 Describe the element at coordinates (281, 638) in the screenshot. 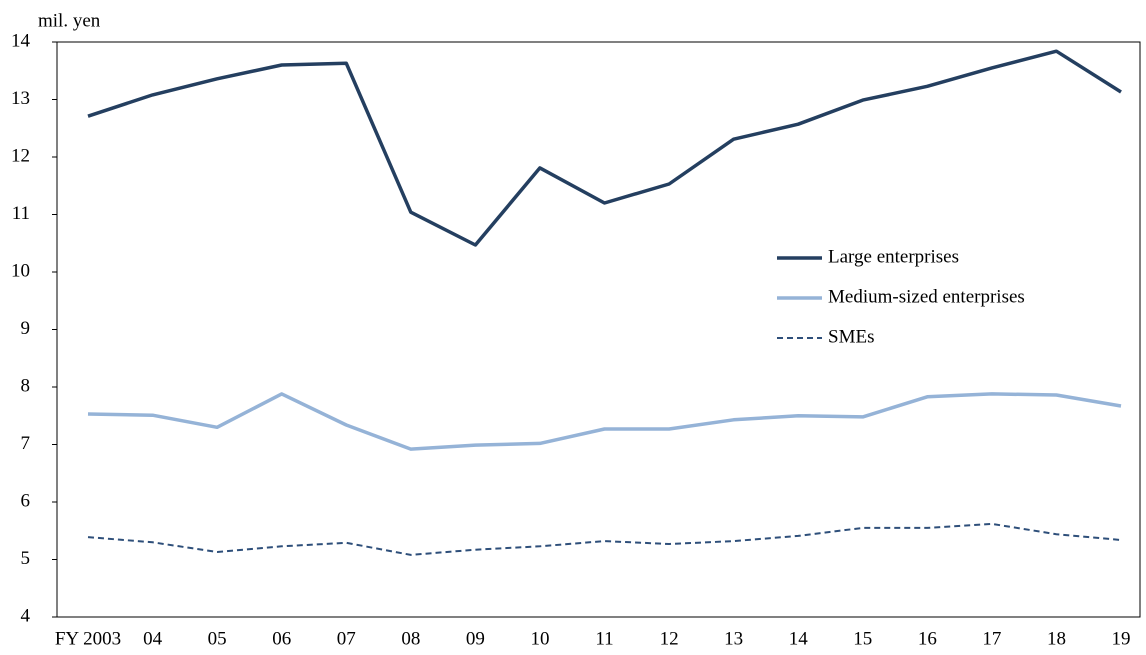

I see `x-tick-label: 06` at that location.